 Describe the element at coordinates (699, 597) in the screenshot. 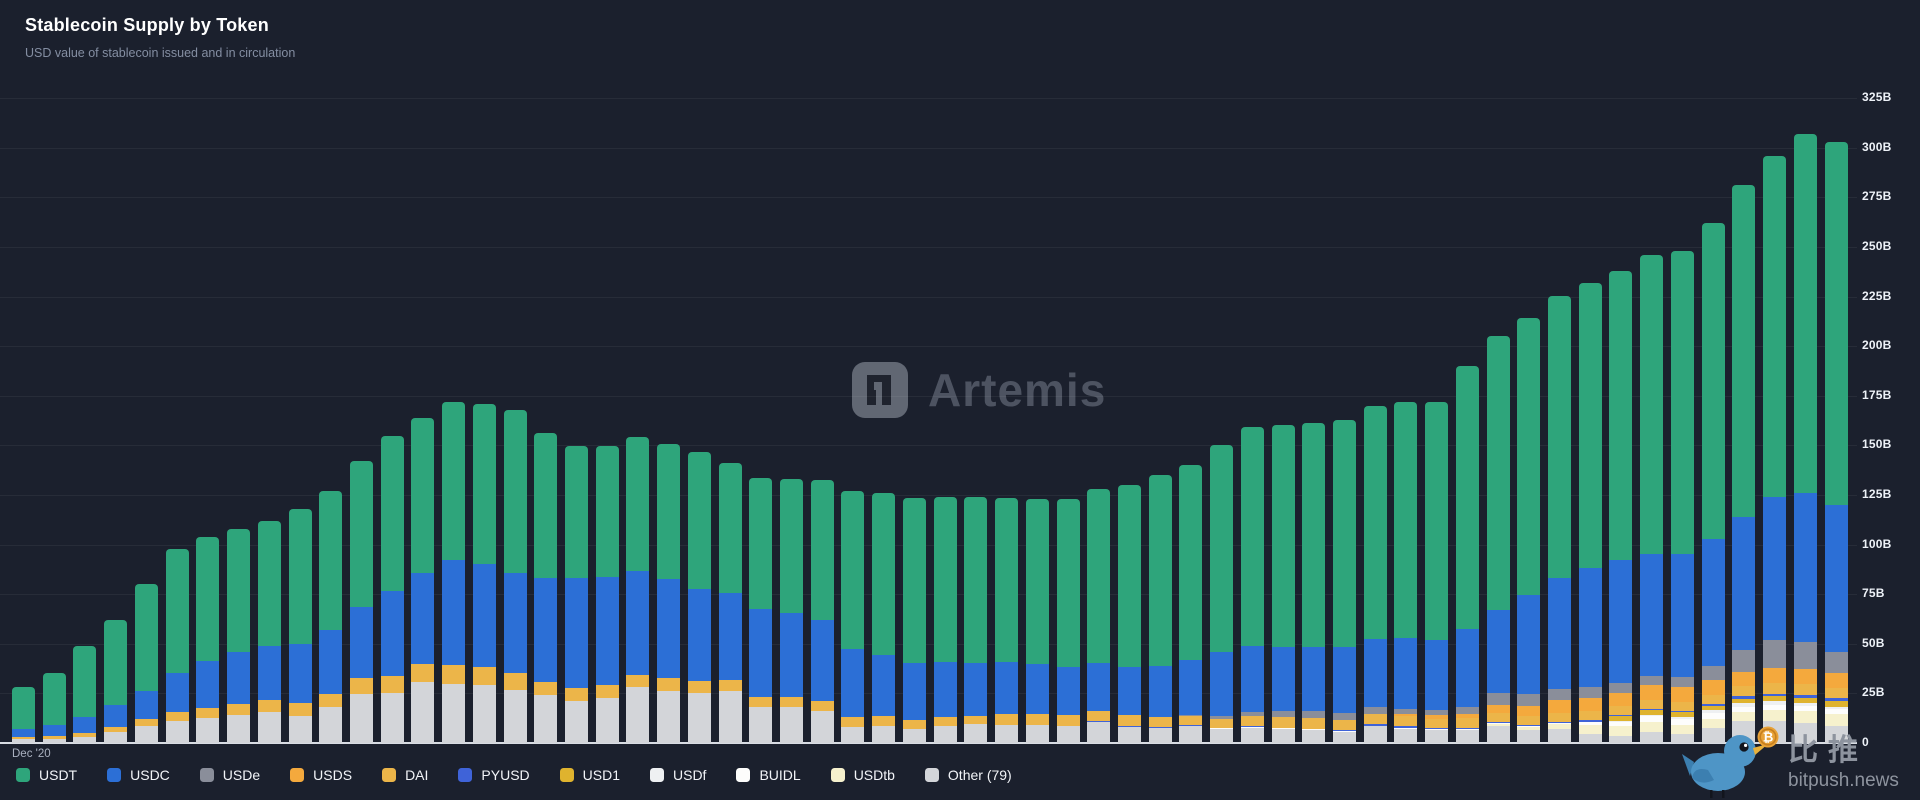

I see `bar-Oct '22` at that location.